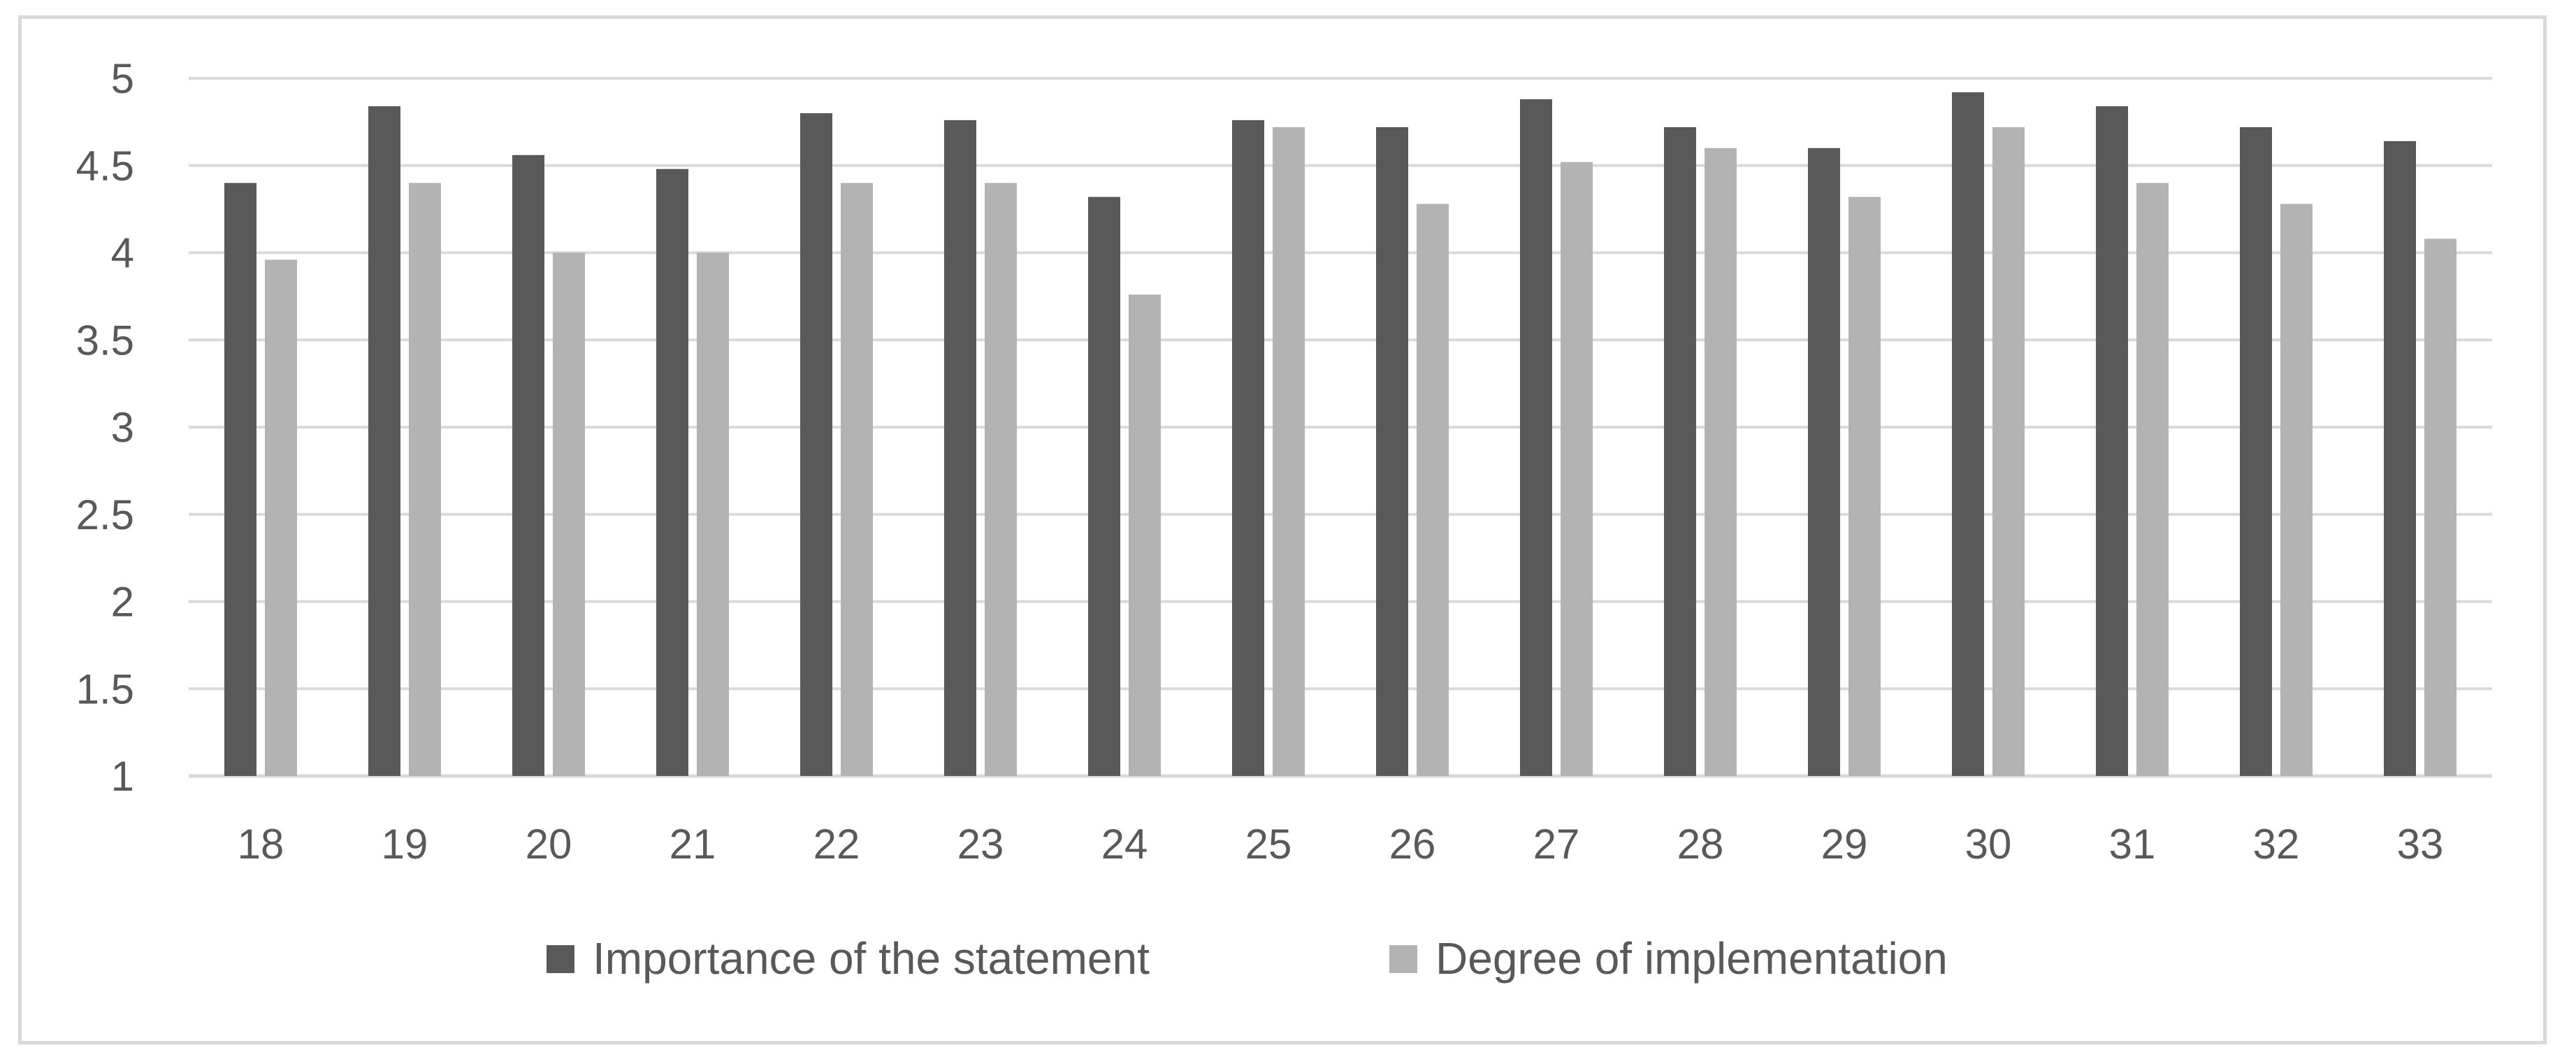 This screenshot has height=1064, width=2576. I want to click on y-axis-ticks: 1 1.5 2 2.5 3 3.5 4 4.5 5, so click(105, 427).